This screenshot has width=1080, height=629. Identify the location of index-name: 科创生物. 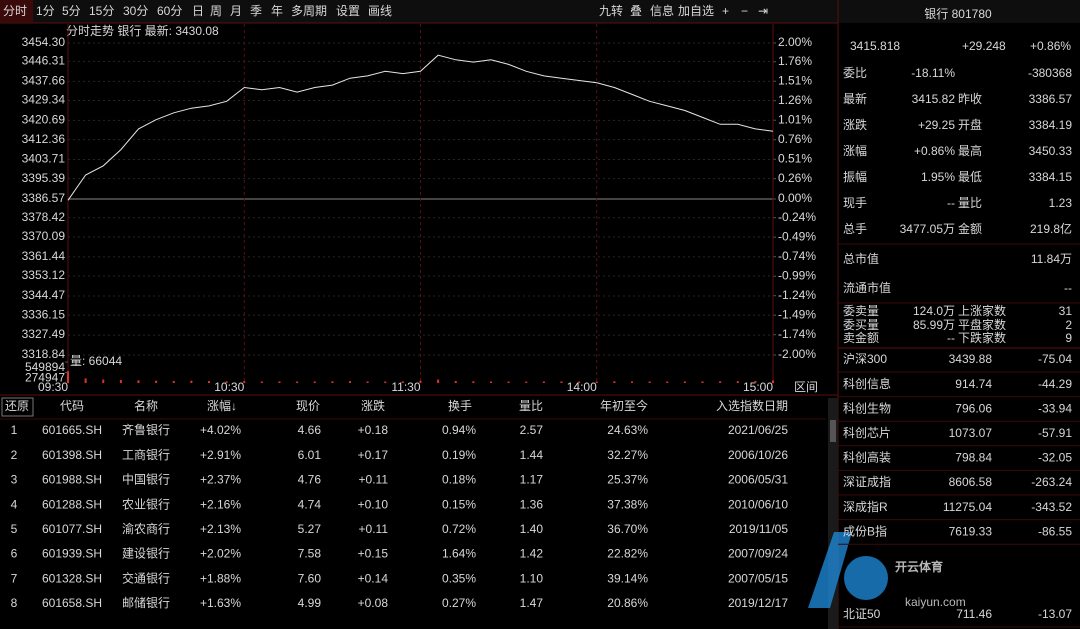
(867, 408).